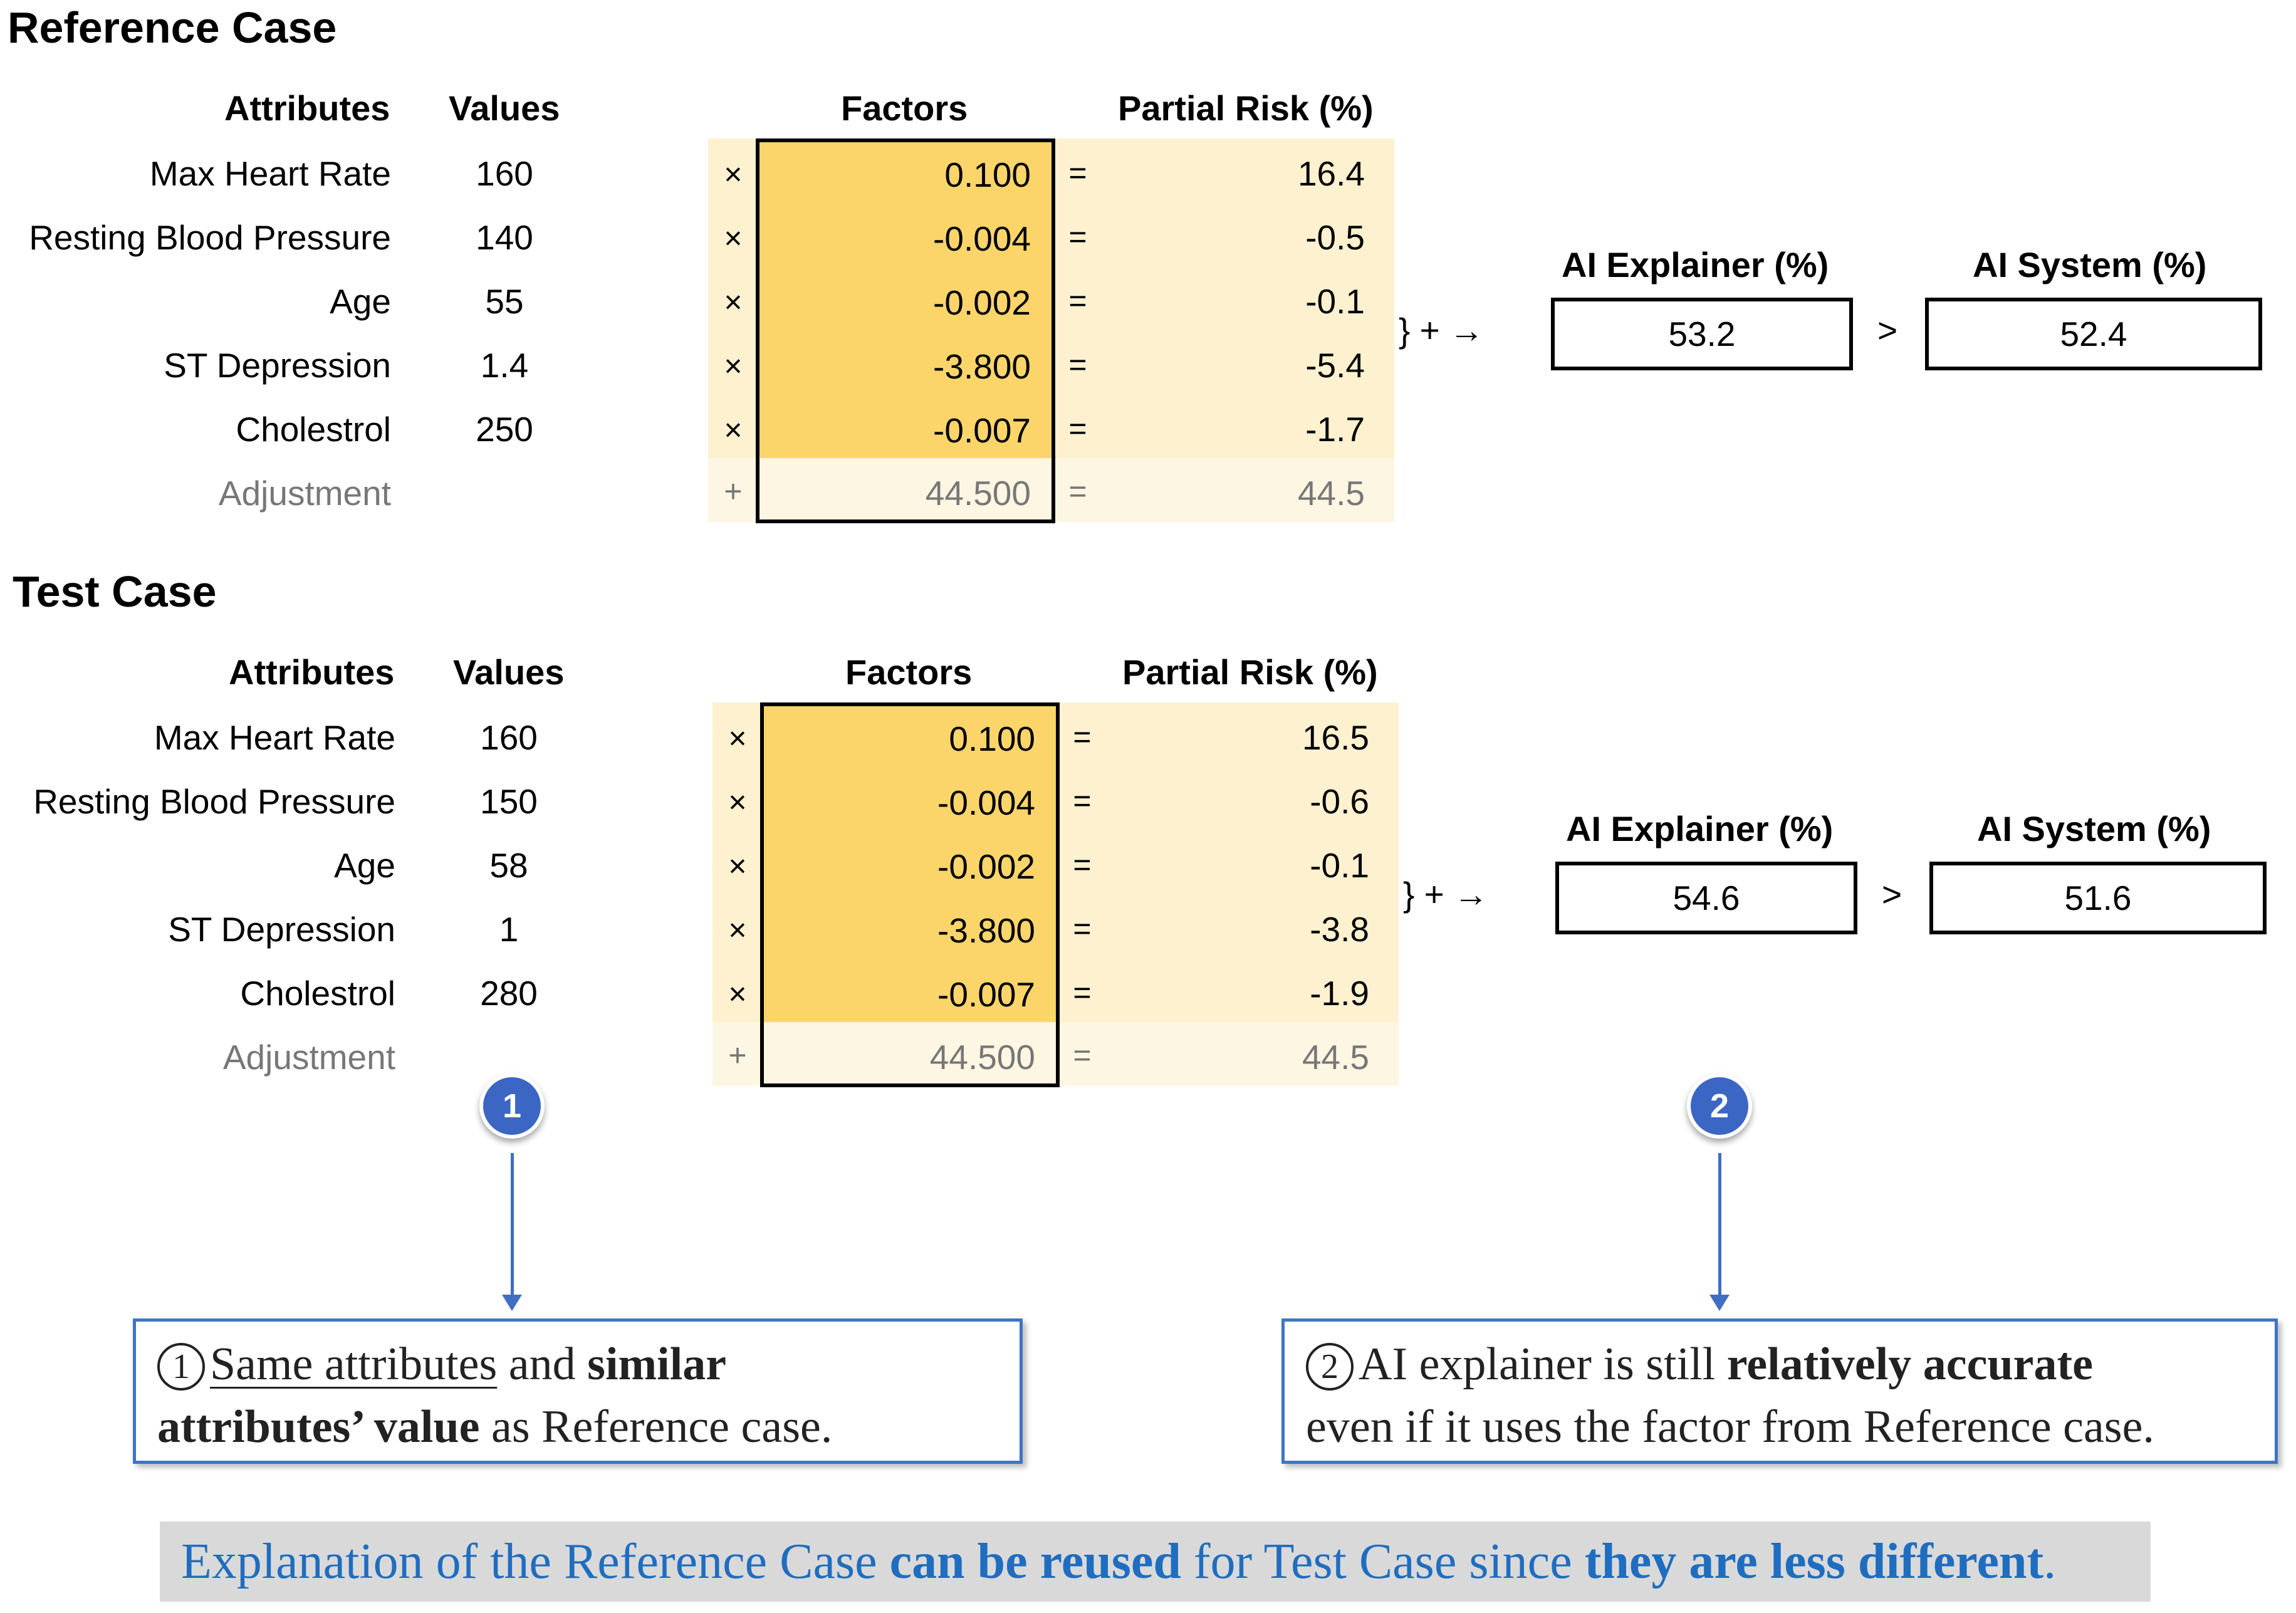 This screenshot has height=1613, width=2296. What do you see at coordinates (987, 174) in the screenshot?
I see `factor-value: 0.100` at bounding box center [987, 174].